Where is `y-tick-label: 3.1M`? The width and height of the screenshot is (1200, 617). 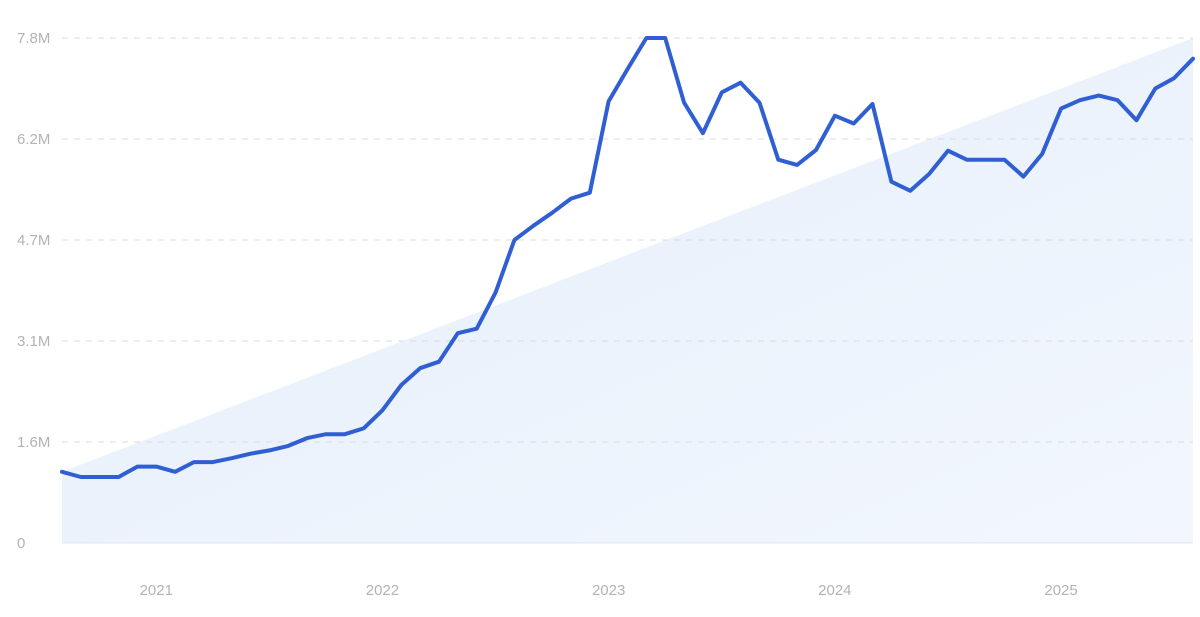 y-tick-label: 3.1M is located at coordinates (33, 341).